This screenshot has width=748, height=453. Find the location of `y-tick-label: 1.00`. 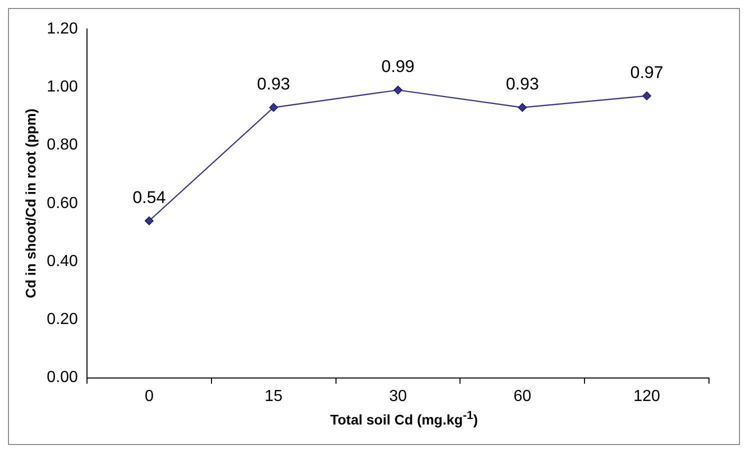

y-tick-label: 1.00 is located at coordinates (62, 87).